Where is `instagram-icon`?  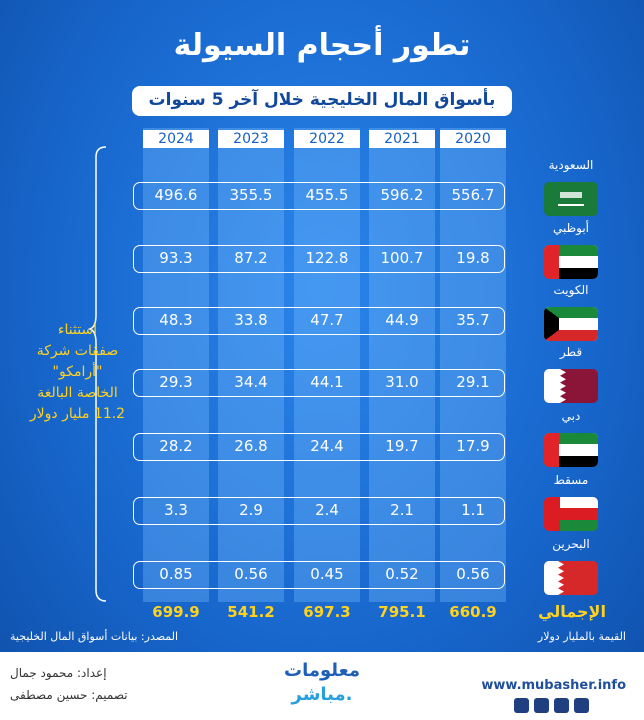
instagram-icon is located at coordinates (561, 705).